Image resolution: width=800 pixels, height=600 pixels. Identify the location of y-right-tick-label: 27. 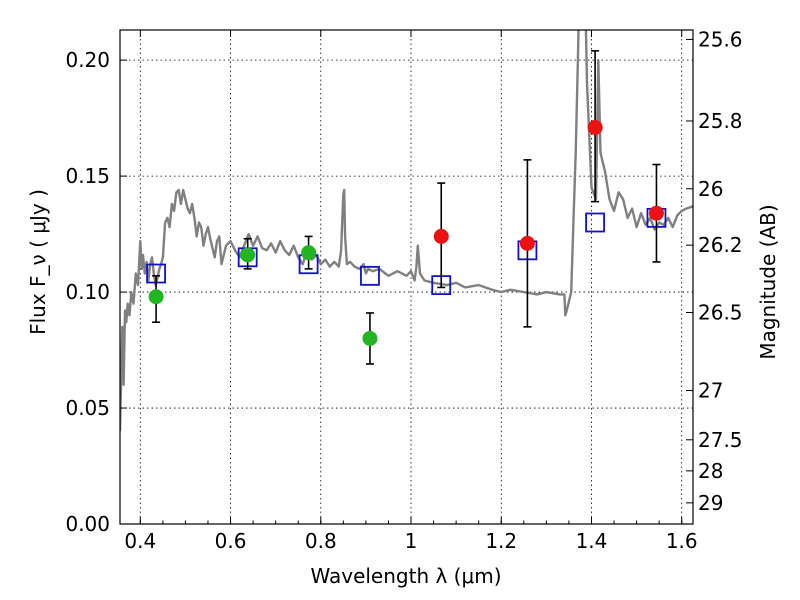
(710, 391).